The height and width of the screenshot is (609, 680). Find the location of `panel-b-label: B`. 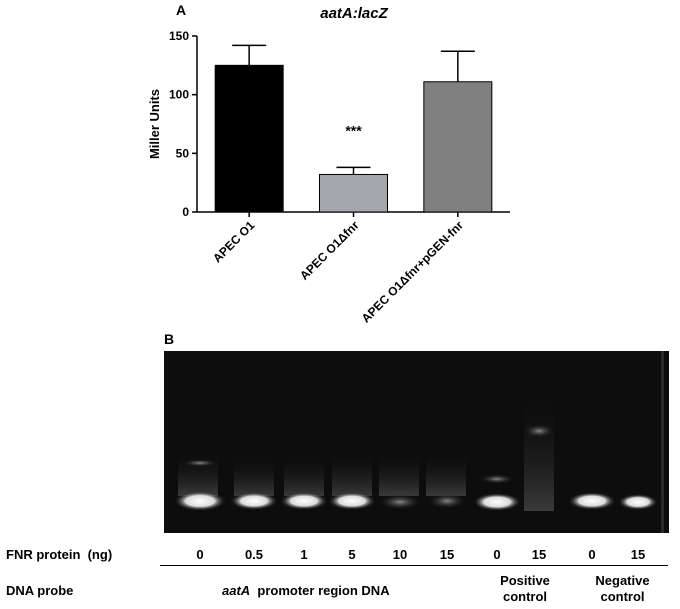

panel-b-label: B is located at coordinates (169, 339).